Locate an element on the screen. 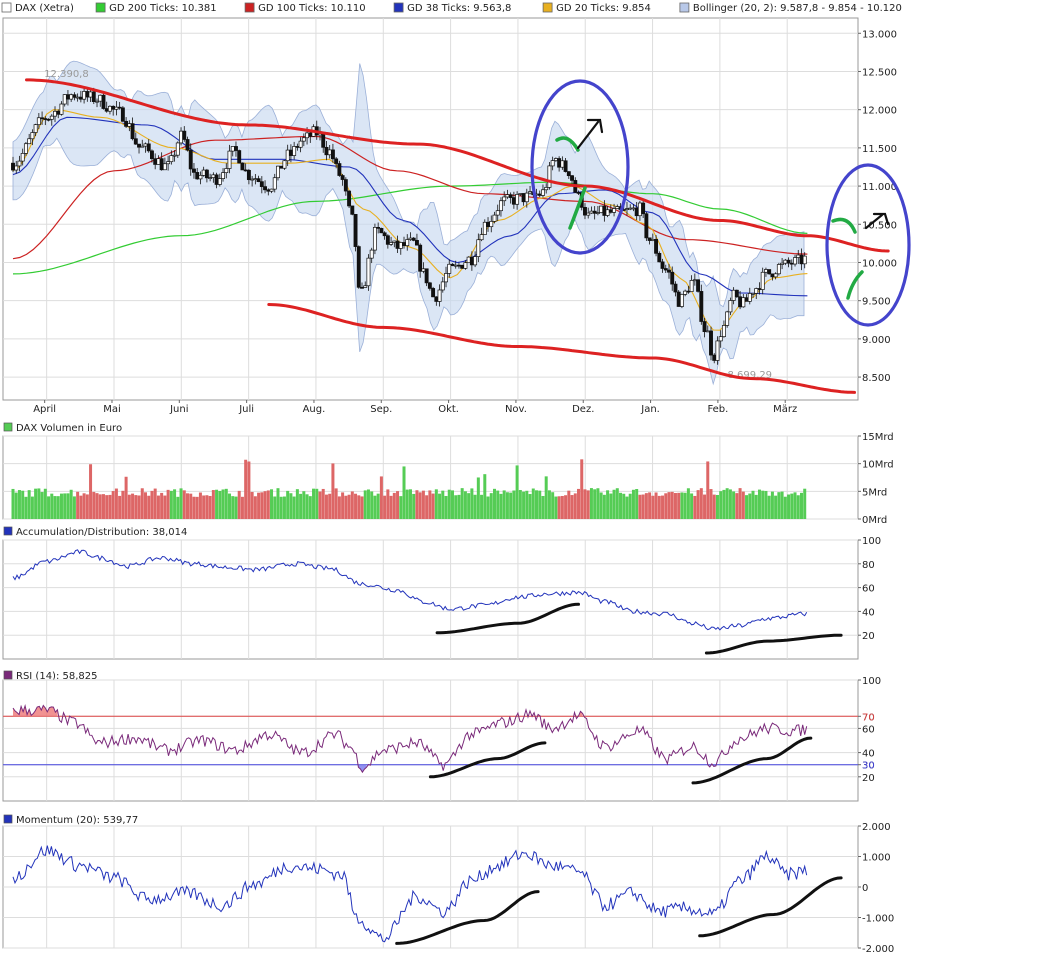 This screenshot has width=1055, height=958. x-tick-label: April is located at coordinates (44, 409).